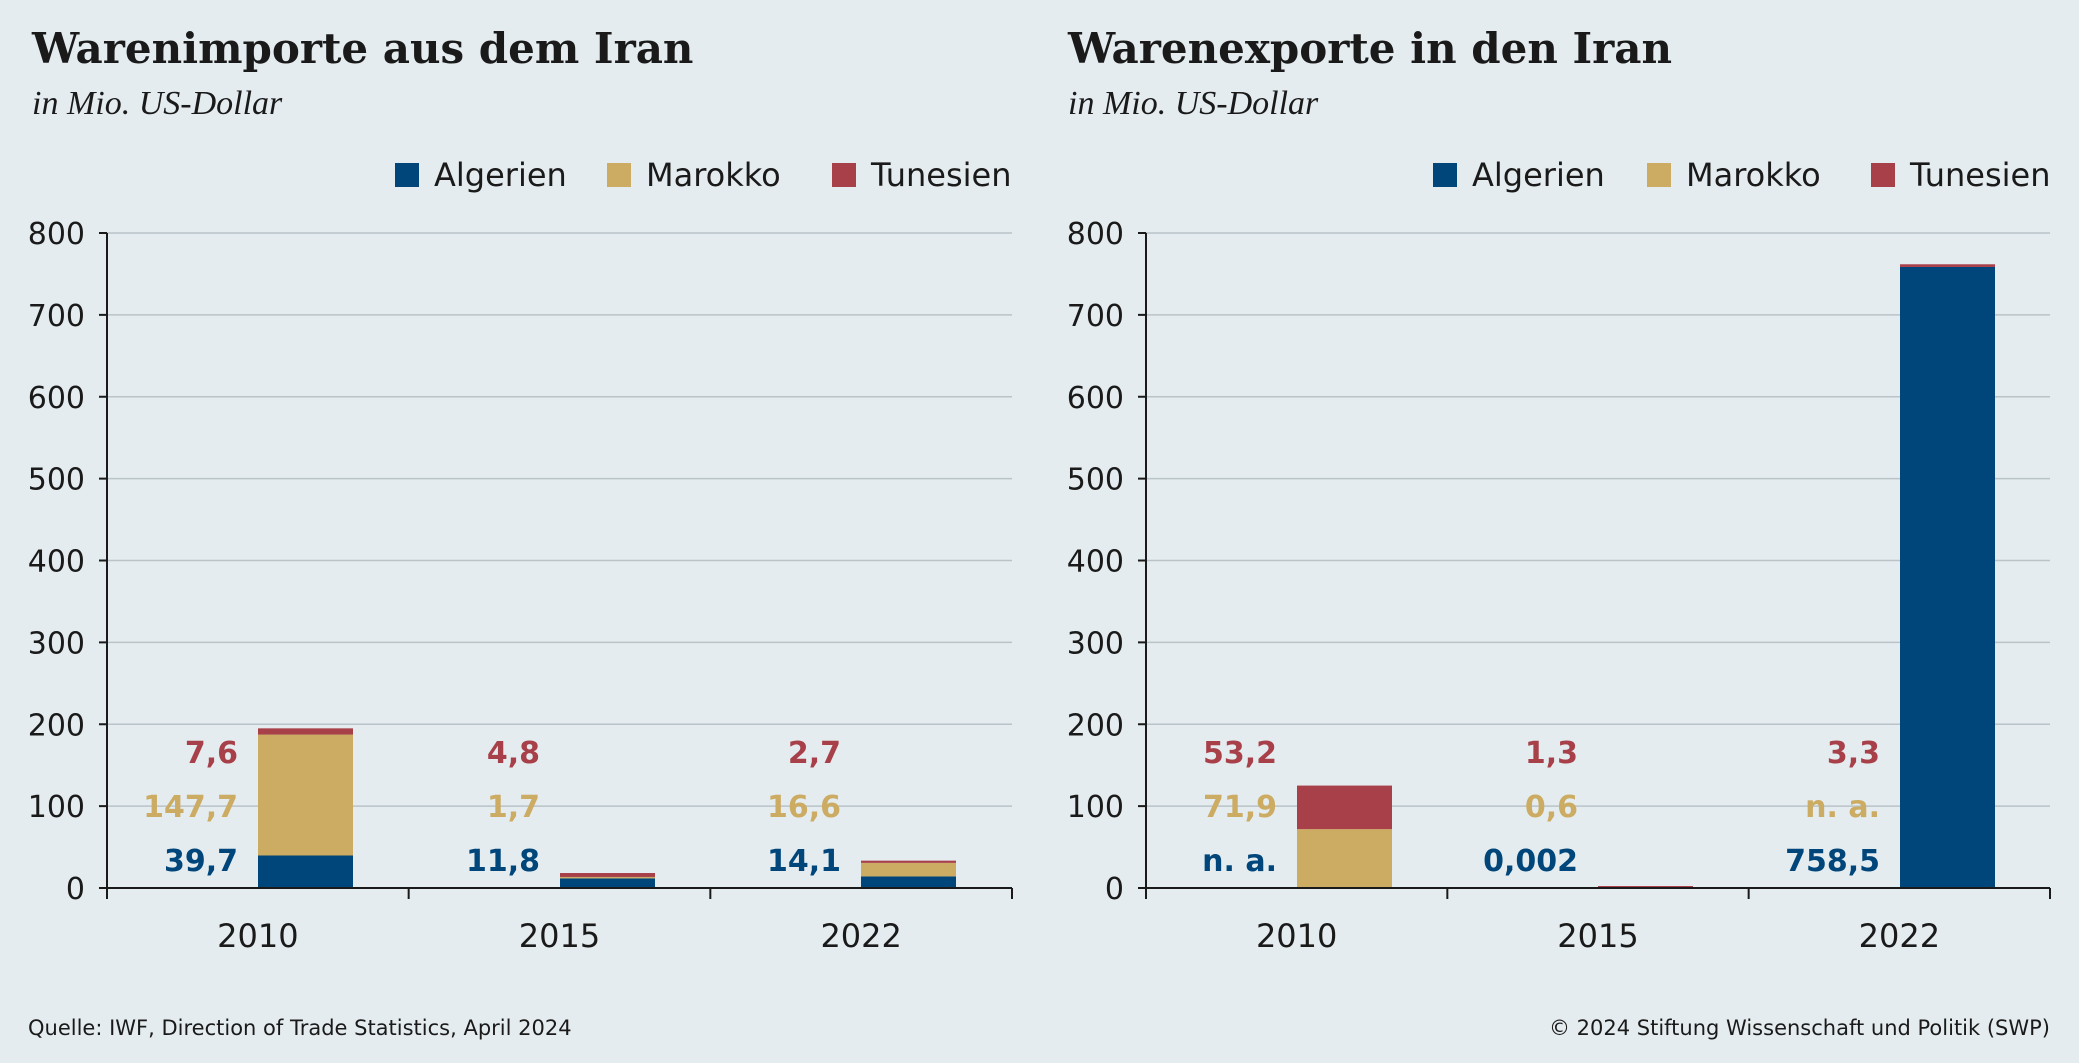 The height and width of the screenshot is (1063, 2079). What do you see at coordinates (804, 861) in the screenshot?
I see `data-label-algerien: 14,1` at bounding box center [804, 861].